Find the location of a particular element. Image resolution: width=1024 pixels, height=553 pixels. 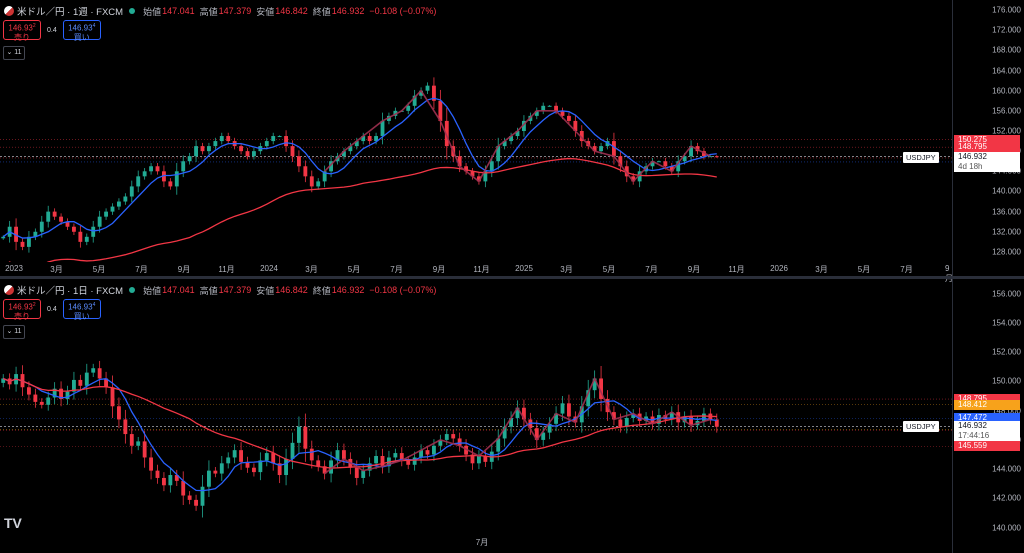

daily-time-scale: 7月 is located at coordinates (476, 542).